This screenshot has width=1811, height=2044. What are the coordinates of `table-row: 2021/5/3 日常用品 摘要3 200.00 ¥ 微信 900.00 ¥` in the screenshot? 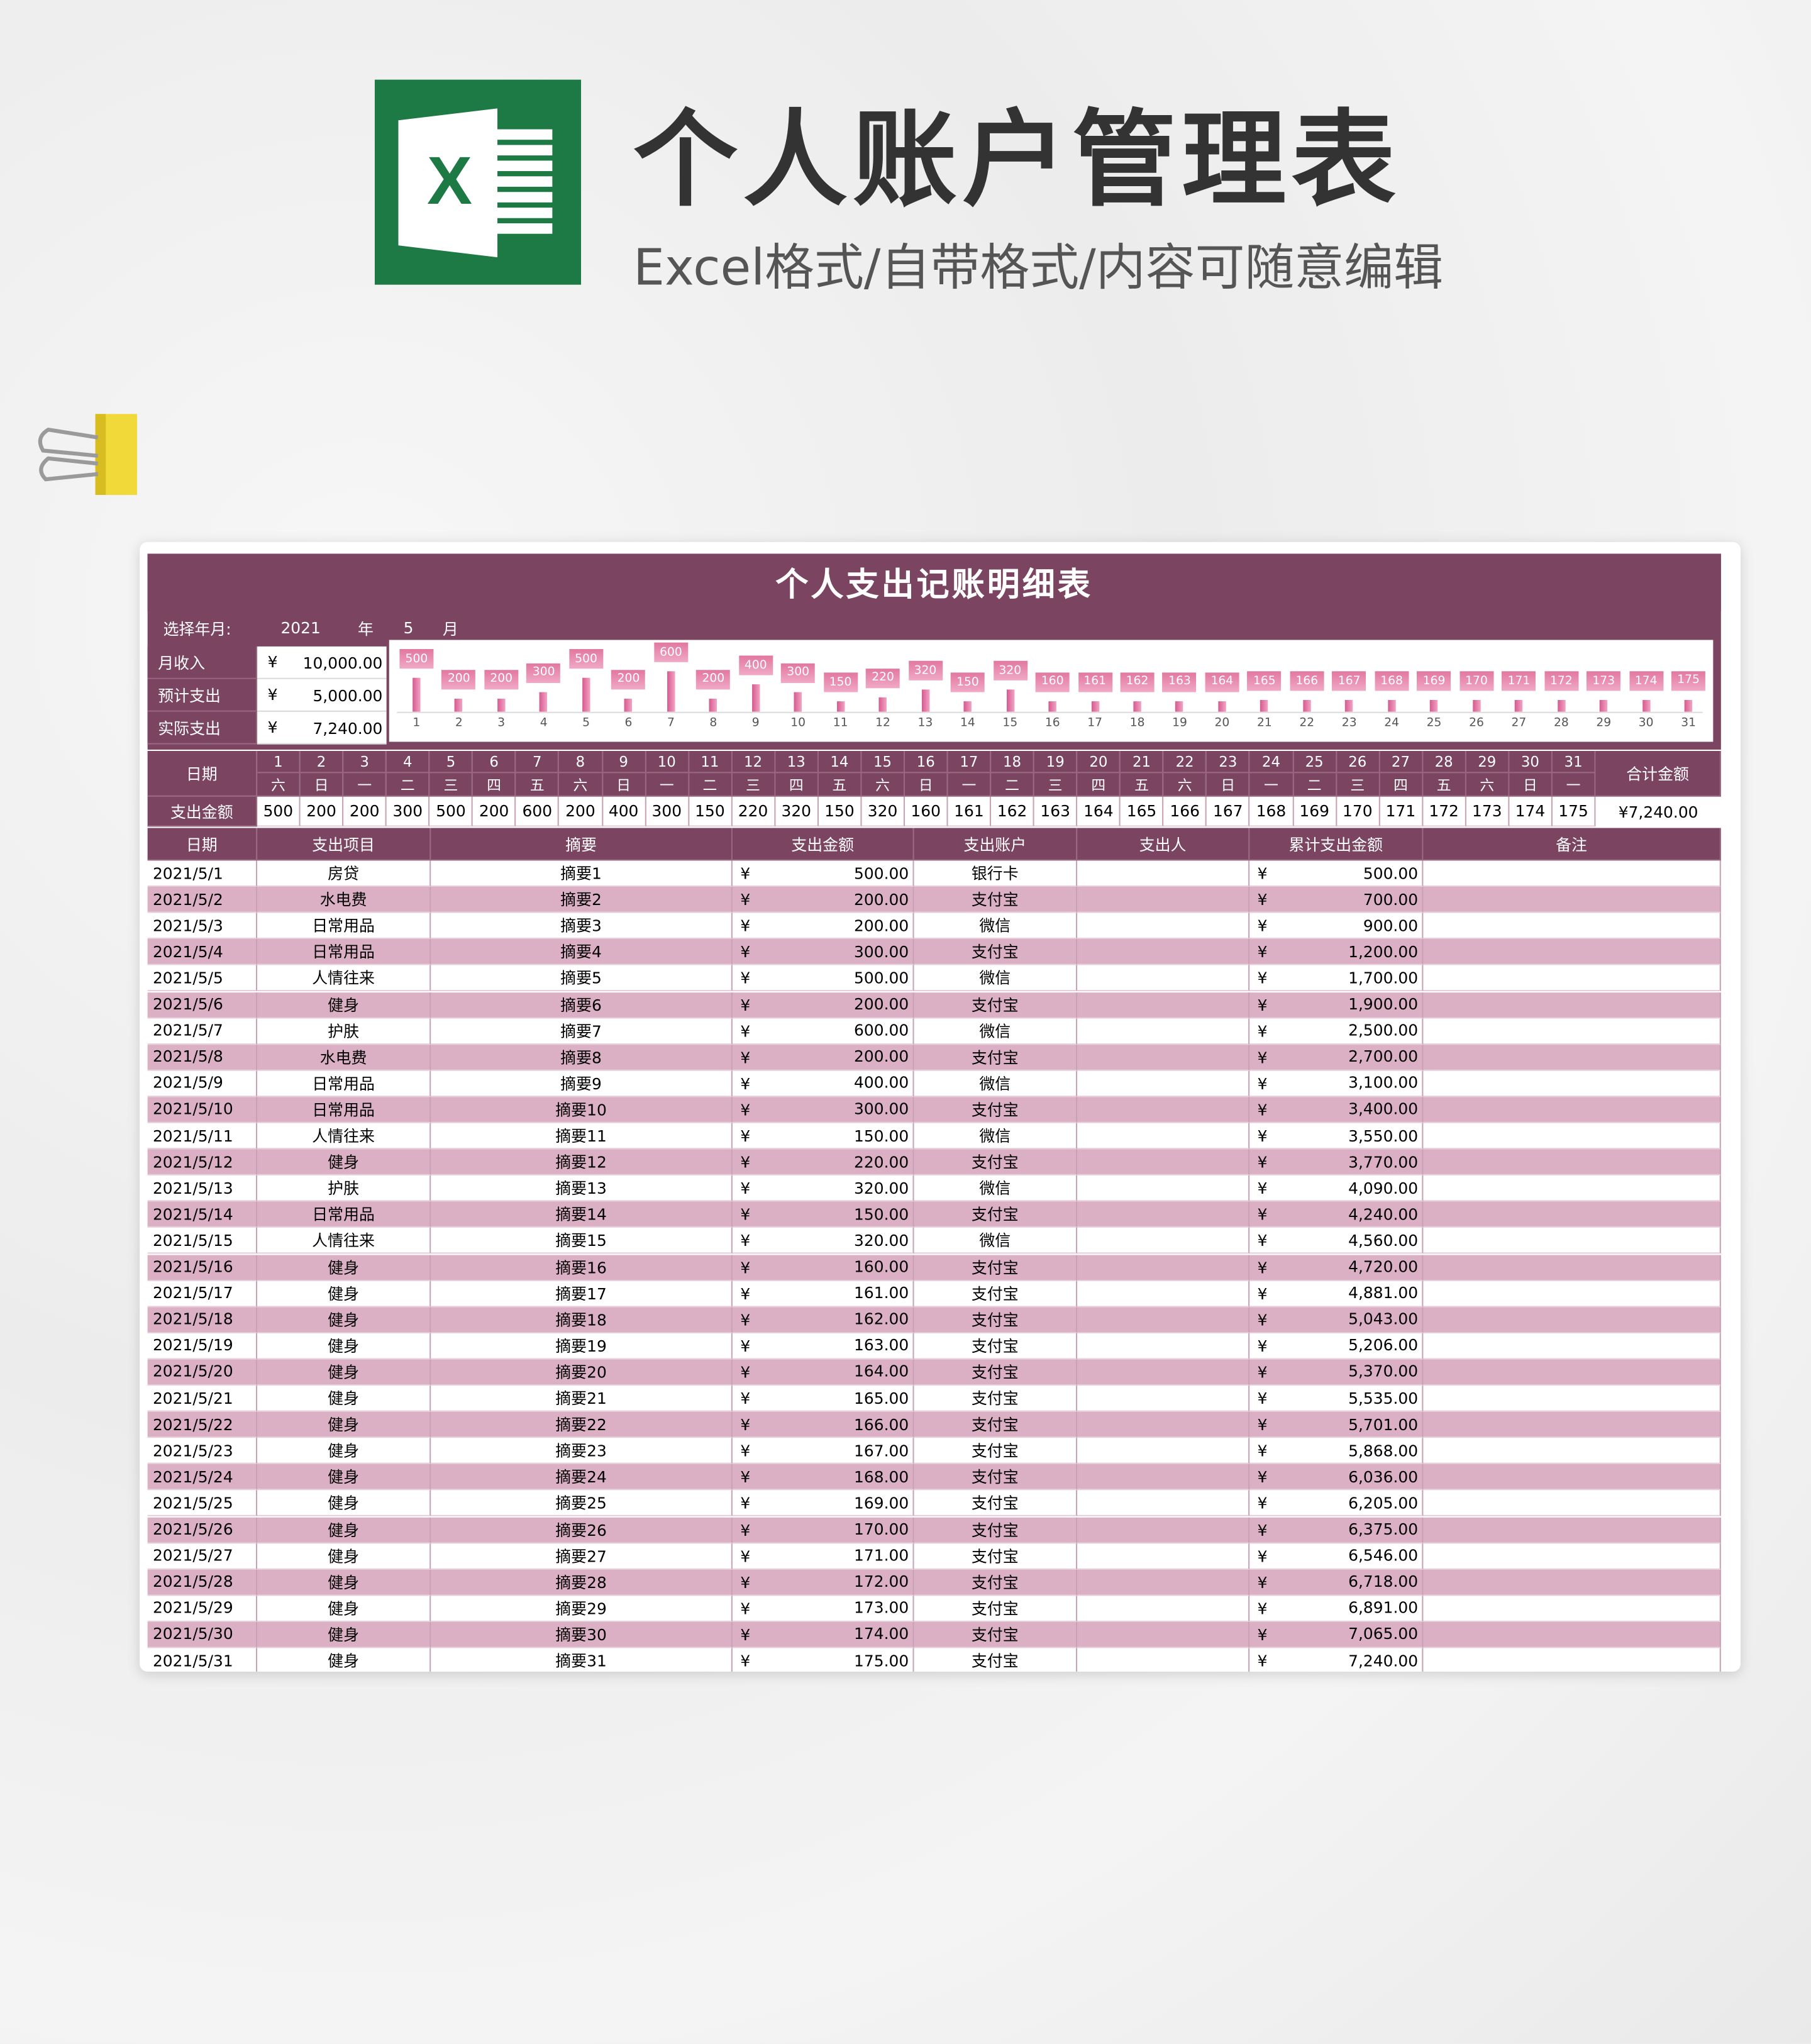 It's located at (934, 926).